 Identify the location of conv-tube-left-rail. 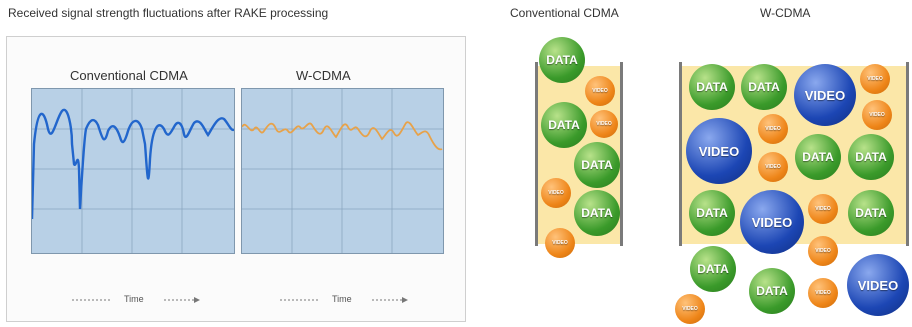
(536, 154).